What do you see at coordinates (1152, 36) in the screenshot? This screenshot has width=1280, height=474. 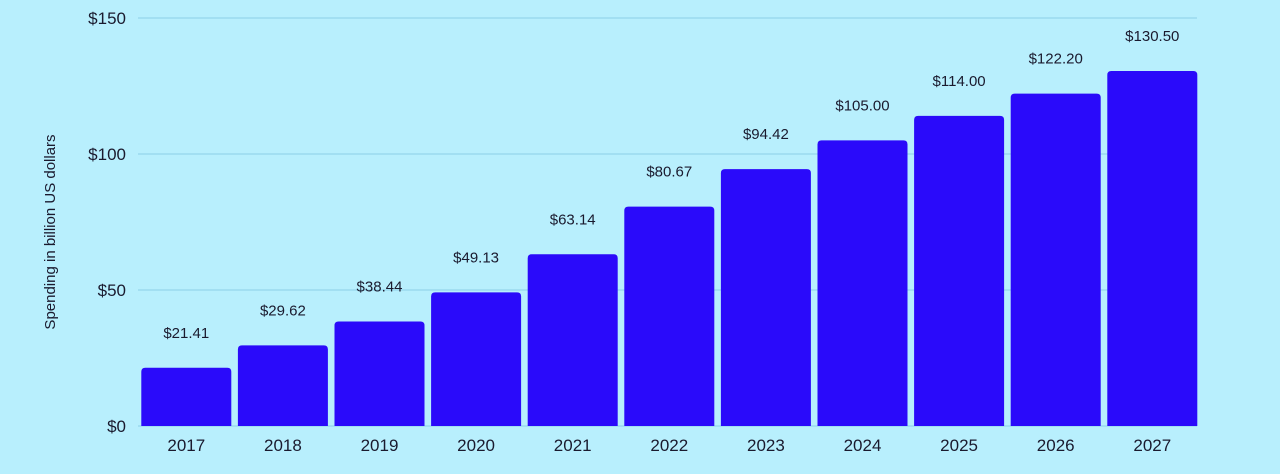 I see `value-label: $130.50` at bounding box center [1152, 36].